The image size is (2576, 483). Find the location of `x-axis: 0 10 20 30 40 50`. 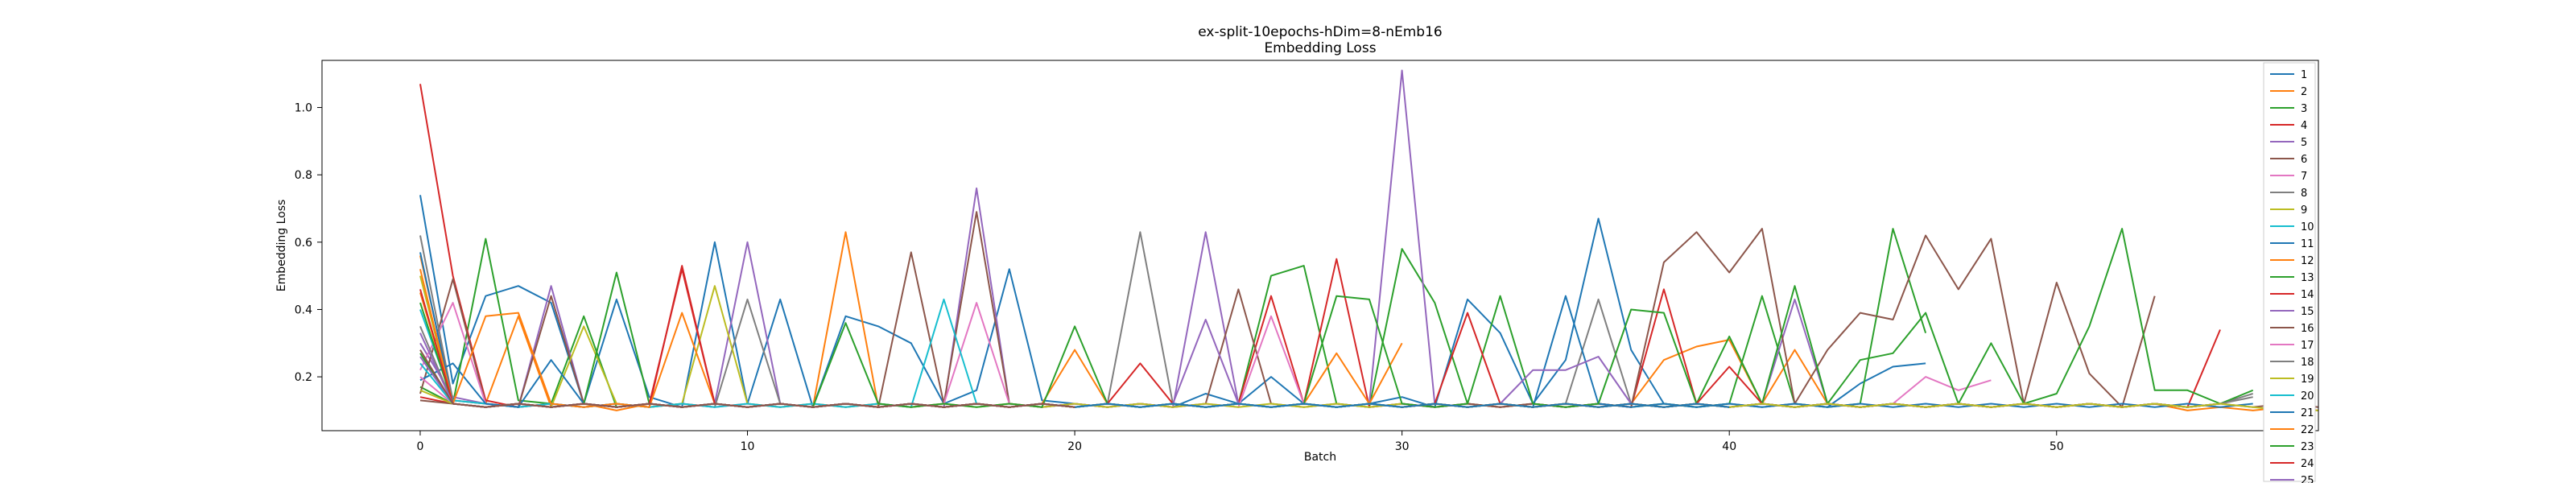

x-axis: 0 10 20 30 40 50 is located at coordinates (1240, 442).